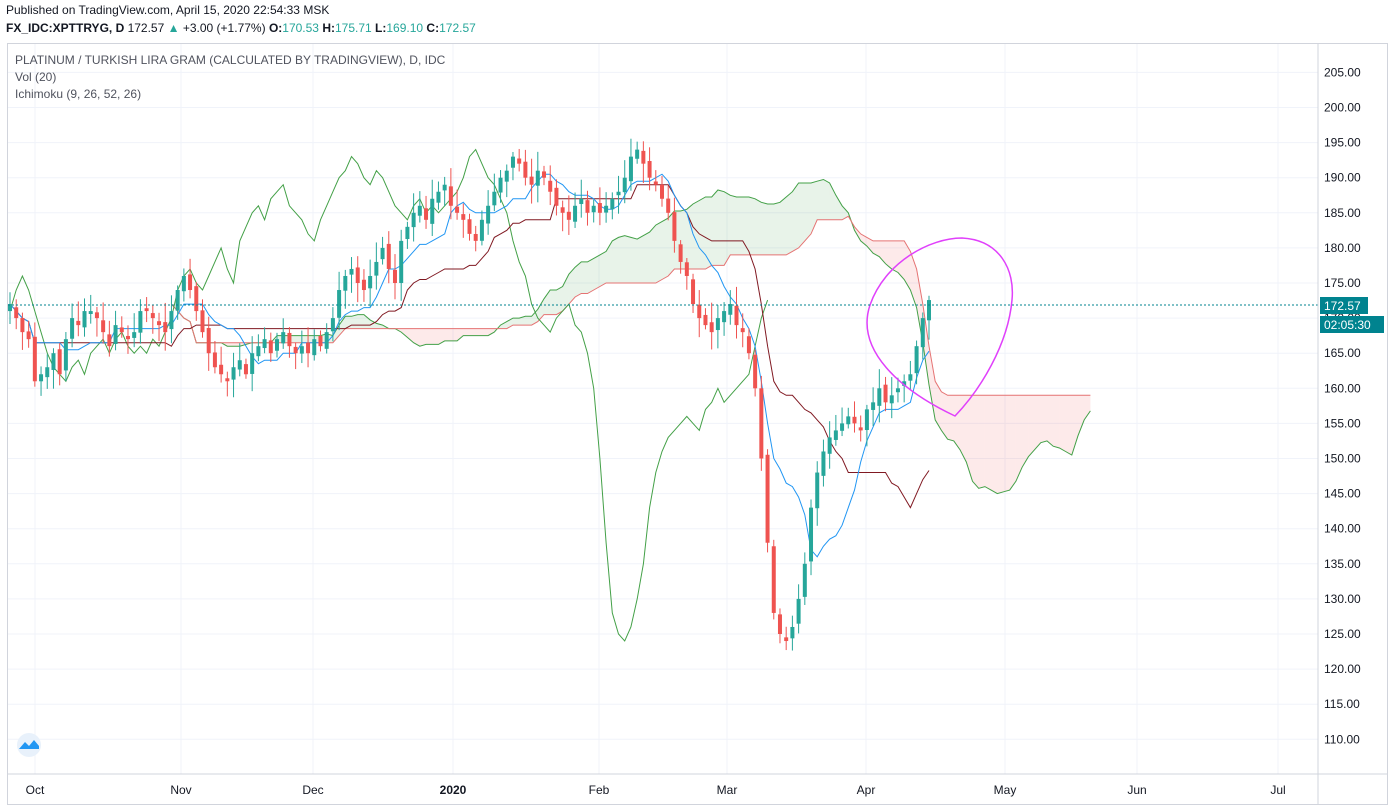 Image resolution: width=1396 pixels, height=811 pixels. I want to click on legend-vol: Vol (20), so click(35, 77).